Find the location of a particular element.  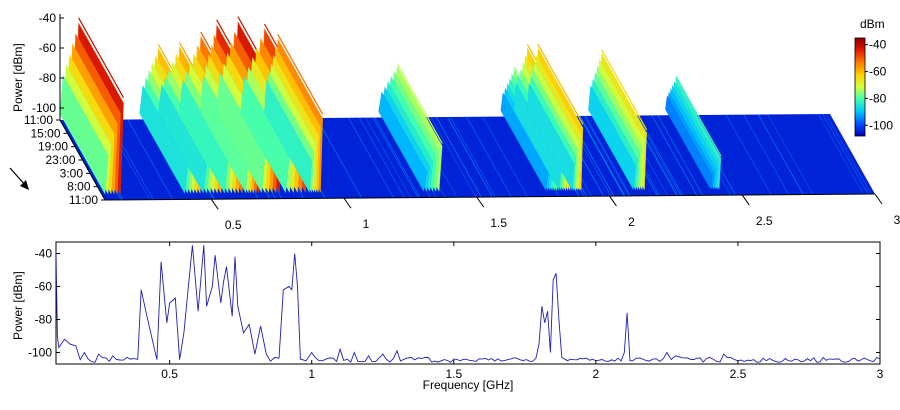

spectrum-y-label: Power [dBm] is located at coordinates (18, 305).